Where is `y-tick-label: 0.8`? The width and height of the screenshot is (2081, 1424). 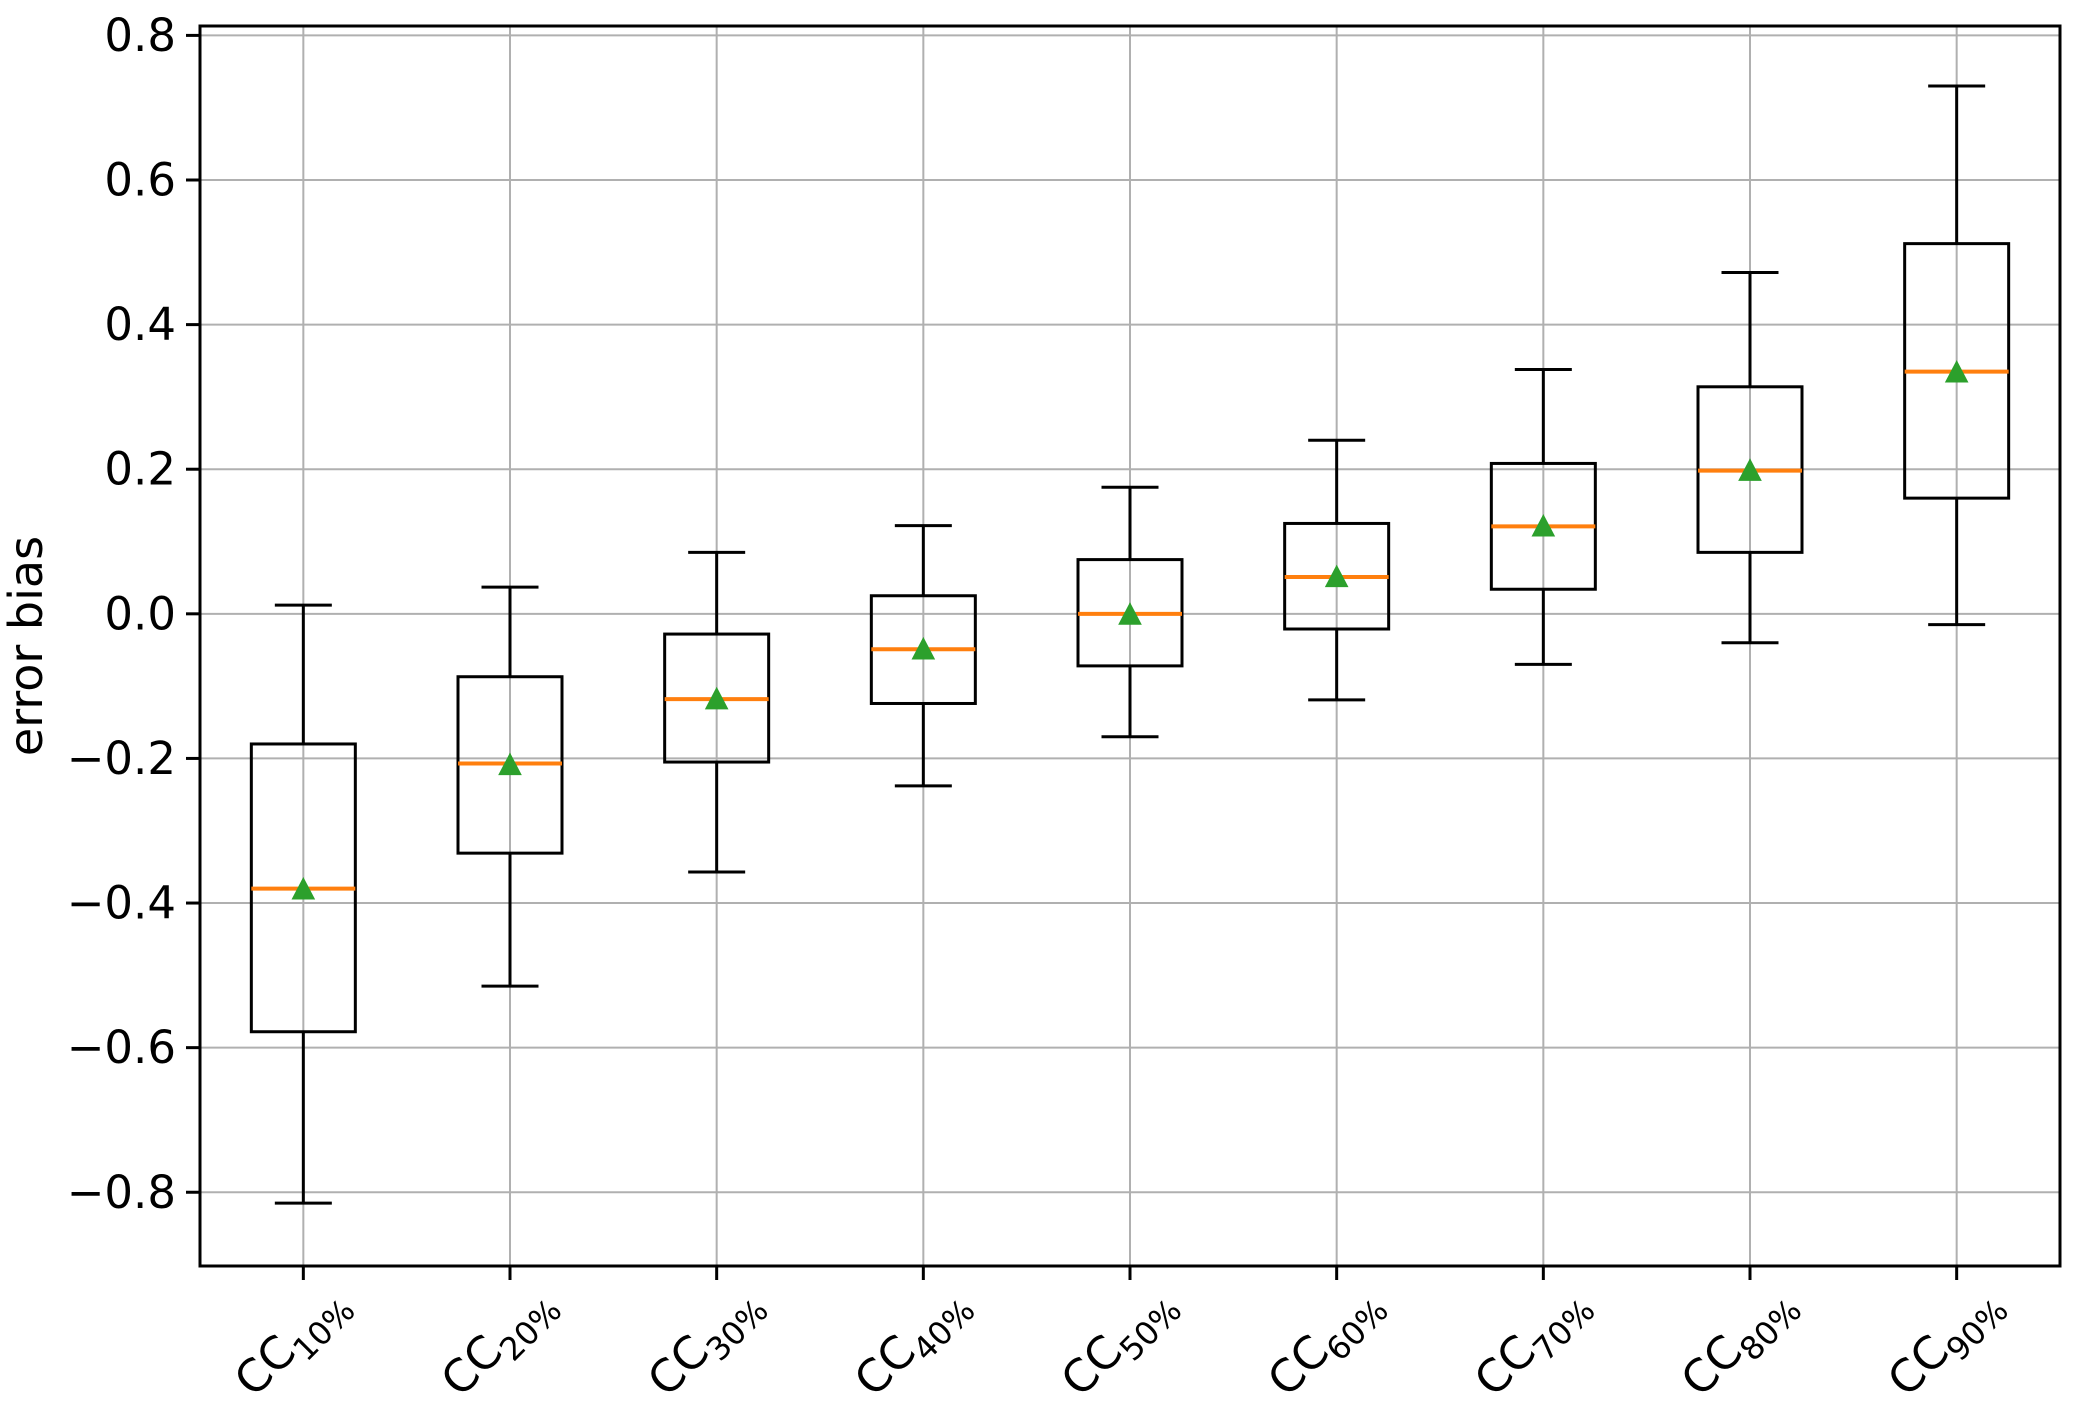
y-tick-label: 0.8 is located at coordinates (140, 35).